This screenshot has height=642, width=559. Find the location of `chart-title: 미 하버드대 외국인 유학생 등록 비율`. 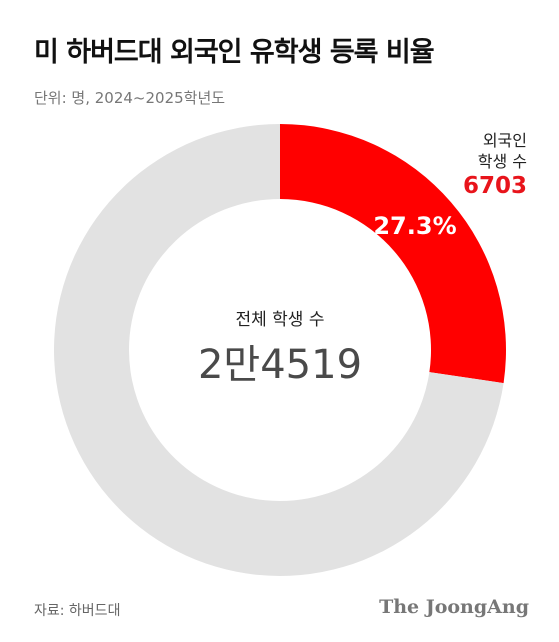

chart-title: 미 하버드대 외국인 유학생 등록 비율 is located at coordinates (234, 52).